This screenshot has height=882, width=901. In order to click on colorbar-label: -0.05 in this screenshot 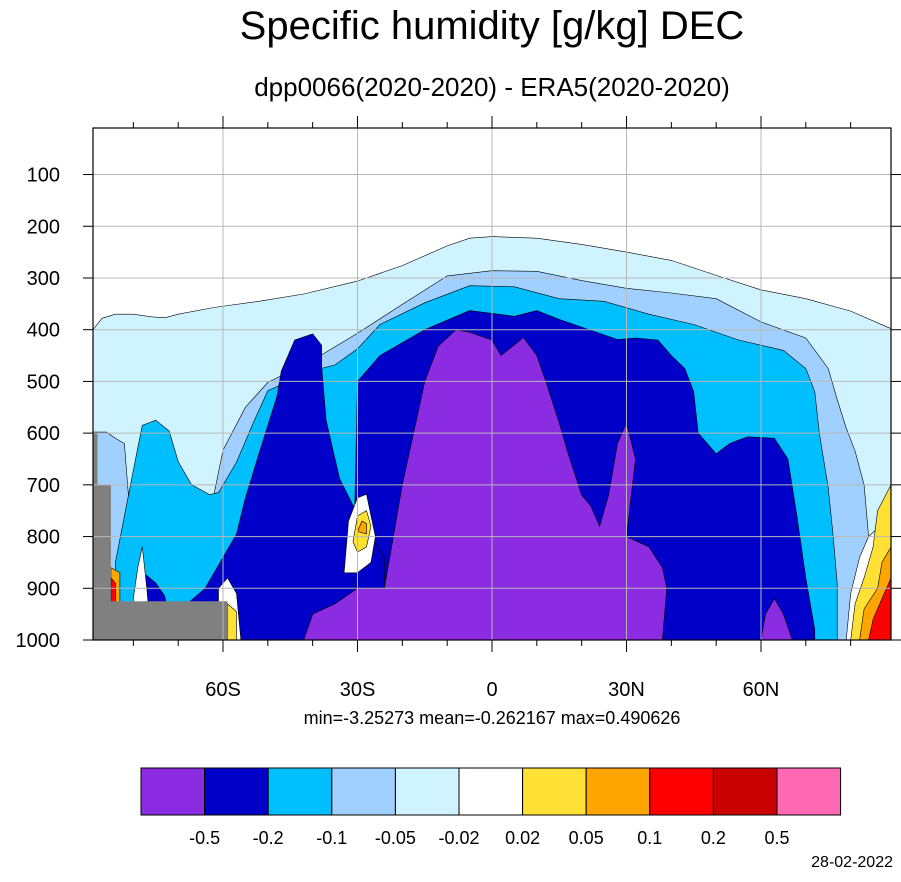, I will do `click(395, 838)`.